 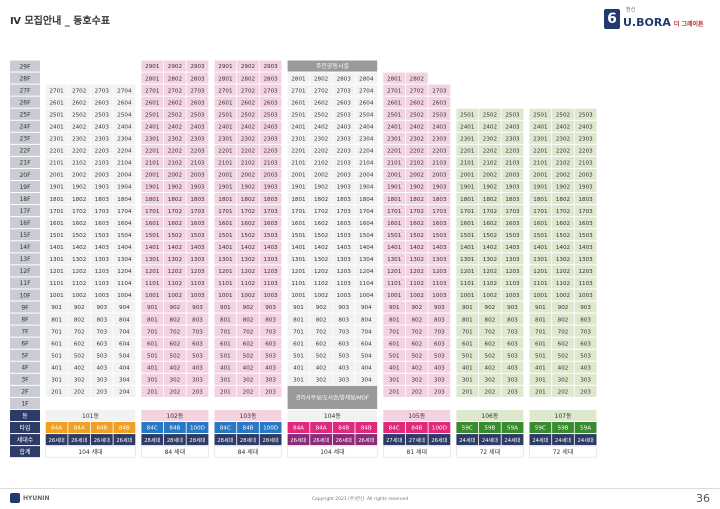 I want to click on type-cell, so click(x=394, y=428).